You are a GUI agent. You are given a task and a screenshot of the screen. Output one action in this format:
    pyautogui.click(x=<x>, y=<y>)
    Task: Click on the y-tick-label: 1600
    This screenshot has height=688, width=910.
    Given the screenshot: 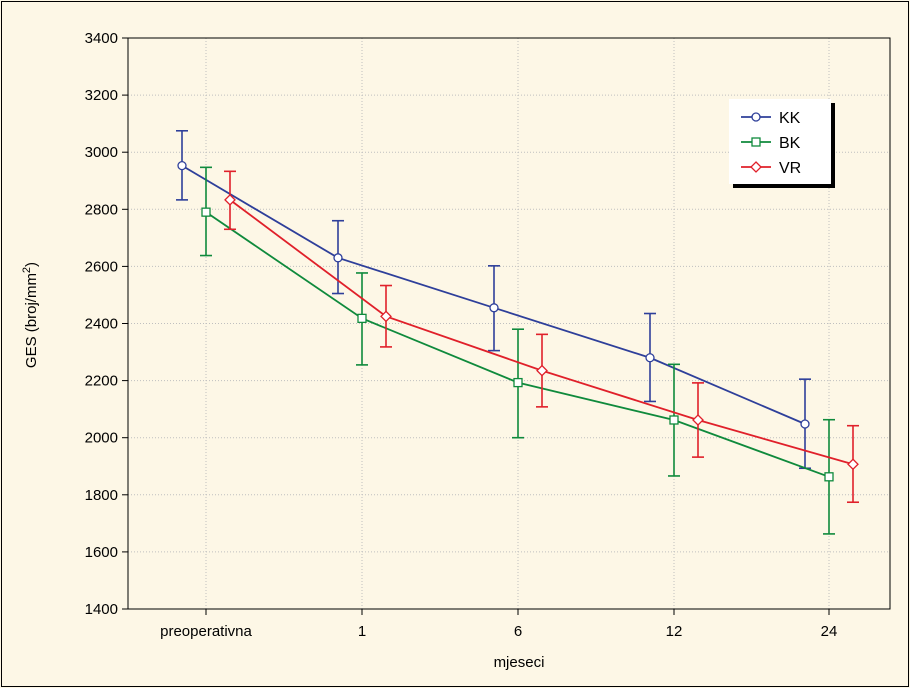 What is the action you would take?
    pyautogui.click(x=101, y=552)
    